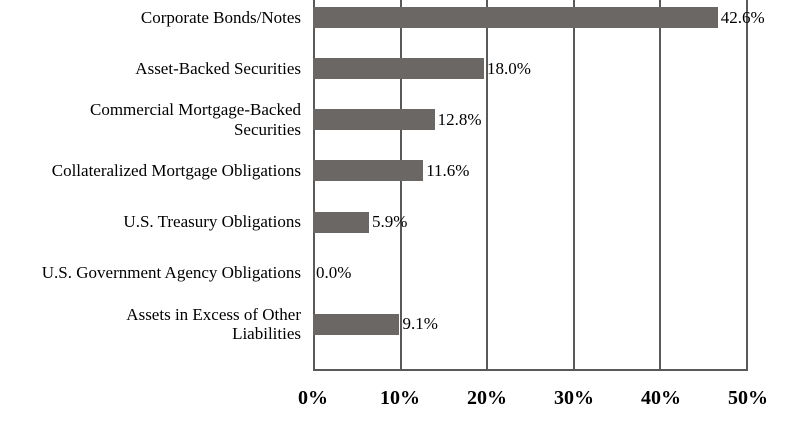 Image resolution: width=788 pixels, height=444 pixels. I want to click on chart-row: U.S. Government Agency Obligations 0.0%, so click(394, 273).